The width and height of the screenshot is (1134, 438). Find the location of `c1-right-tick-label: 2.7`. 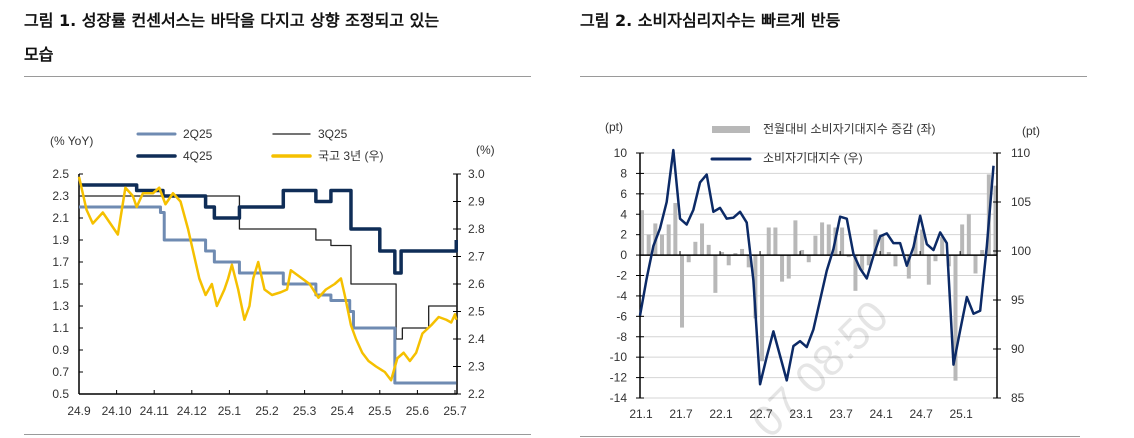

c1-right-tick-label: 2.7 is located at coordinates (476, 257).